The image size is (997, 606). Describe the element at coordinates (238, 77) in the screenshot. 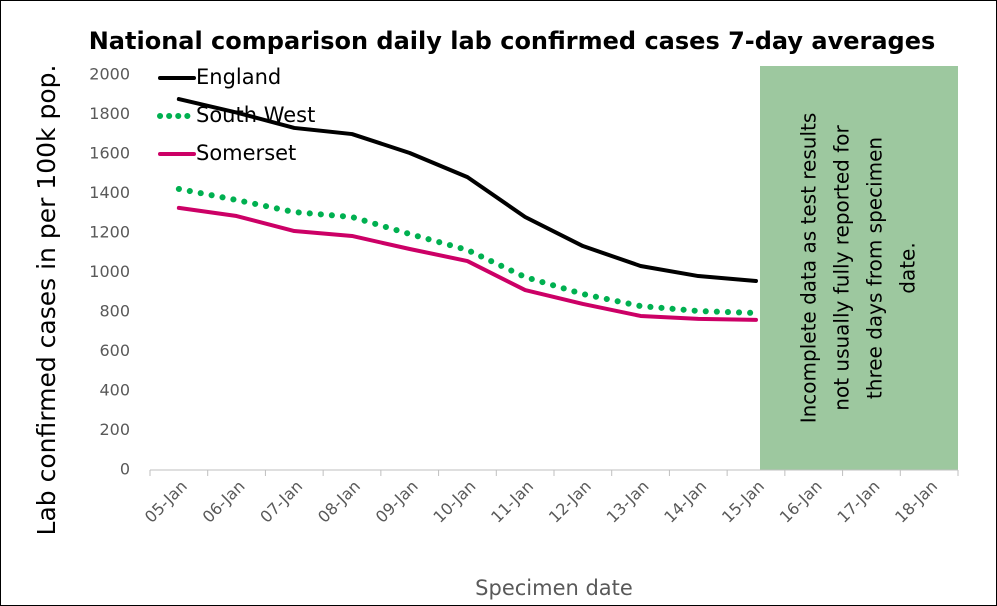

I see `legend-label: England` at that location.